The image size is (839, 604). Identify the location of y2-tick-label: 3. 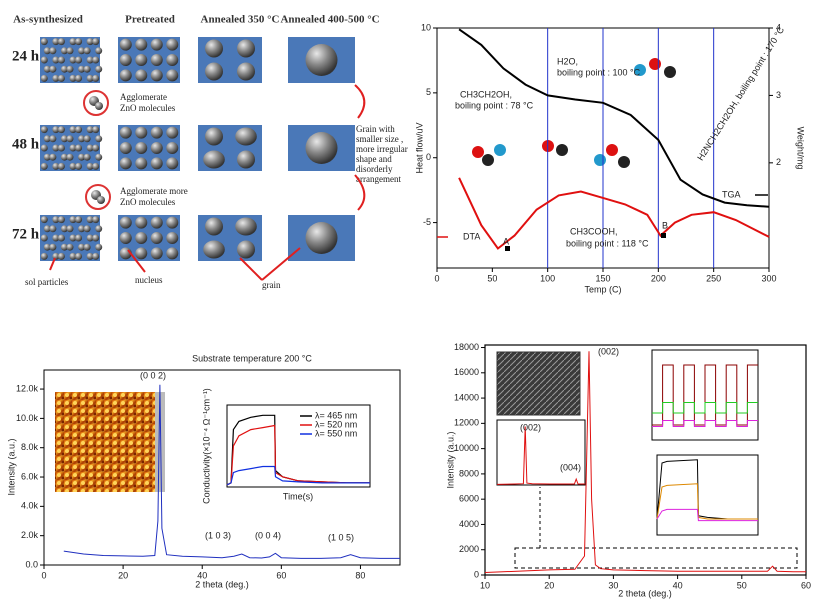
(778, 95).